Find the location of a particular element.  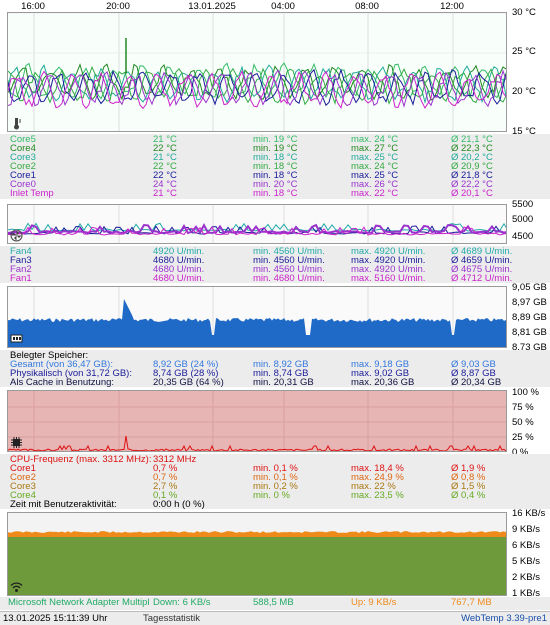

network-plot is located at coordinates (257, 563).